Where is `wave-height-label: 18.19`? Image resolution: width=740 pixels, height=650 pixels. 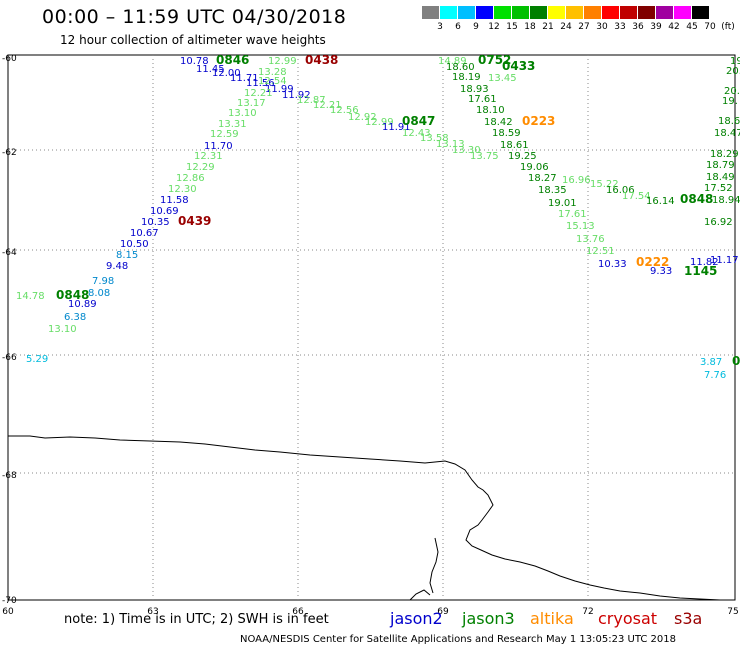
wave-height-label: 18.19 is located at coordinates (466, 77).